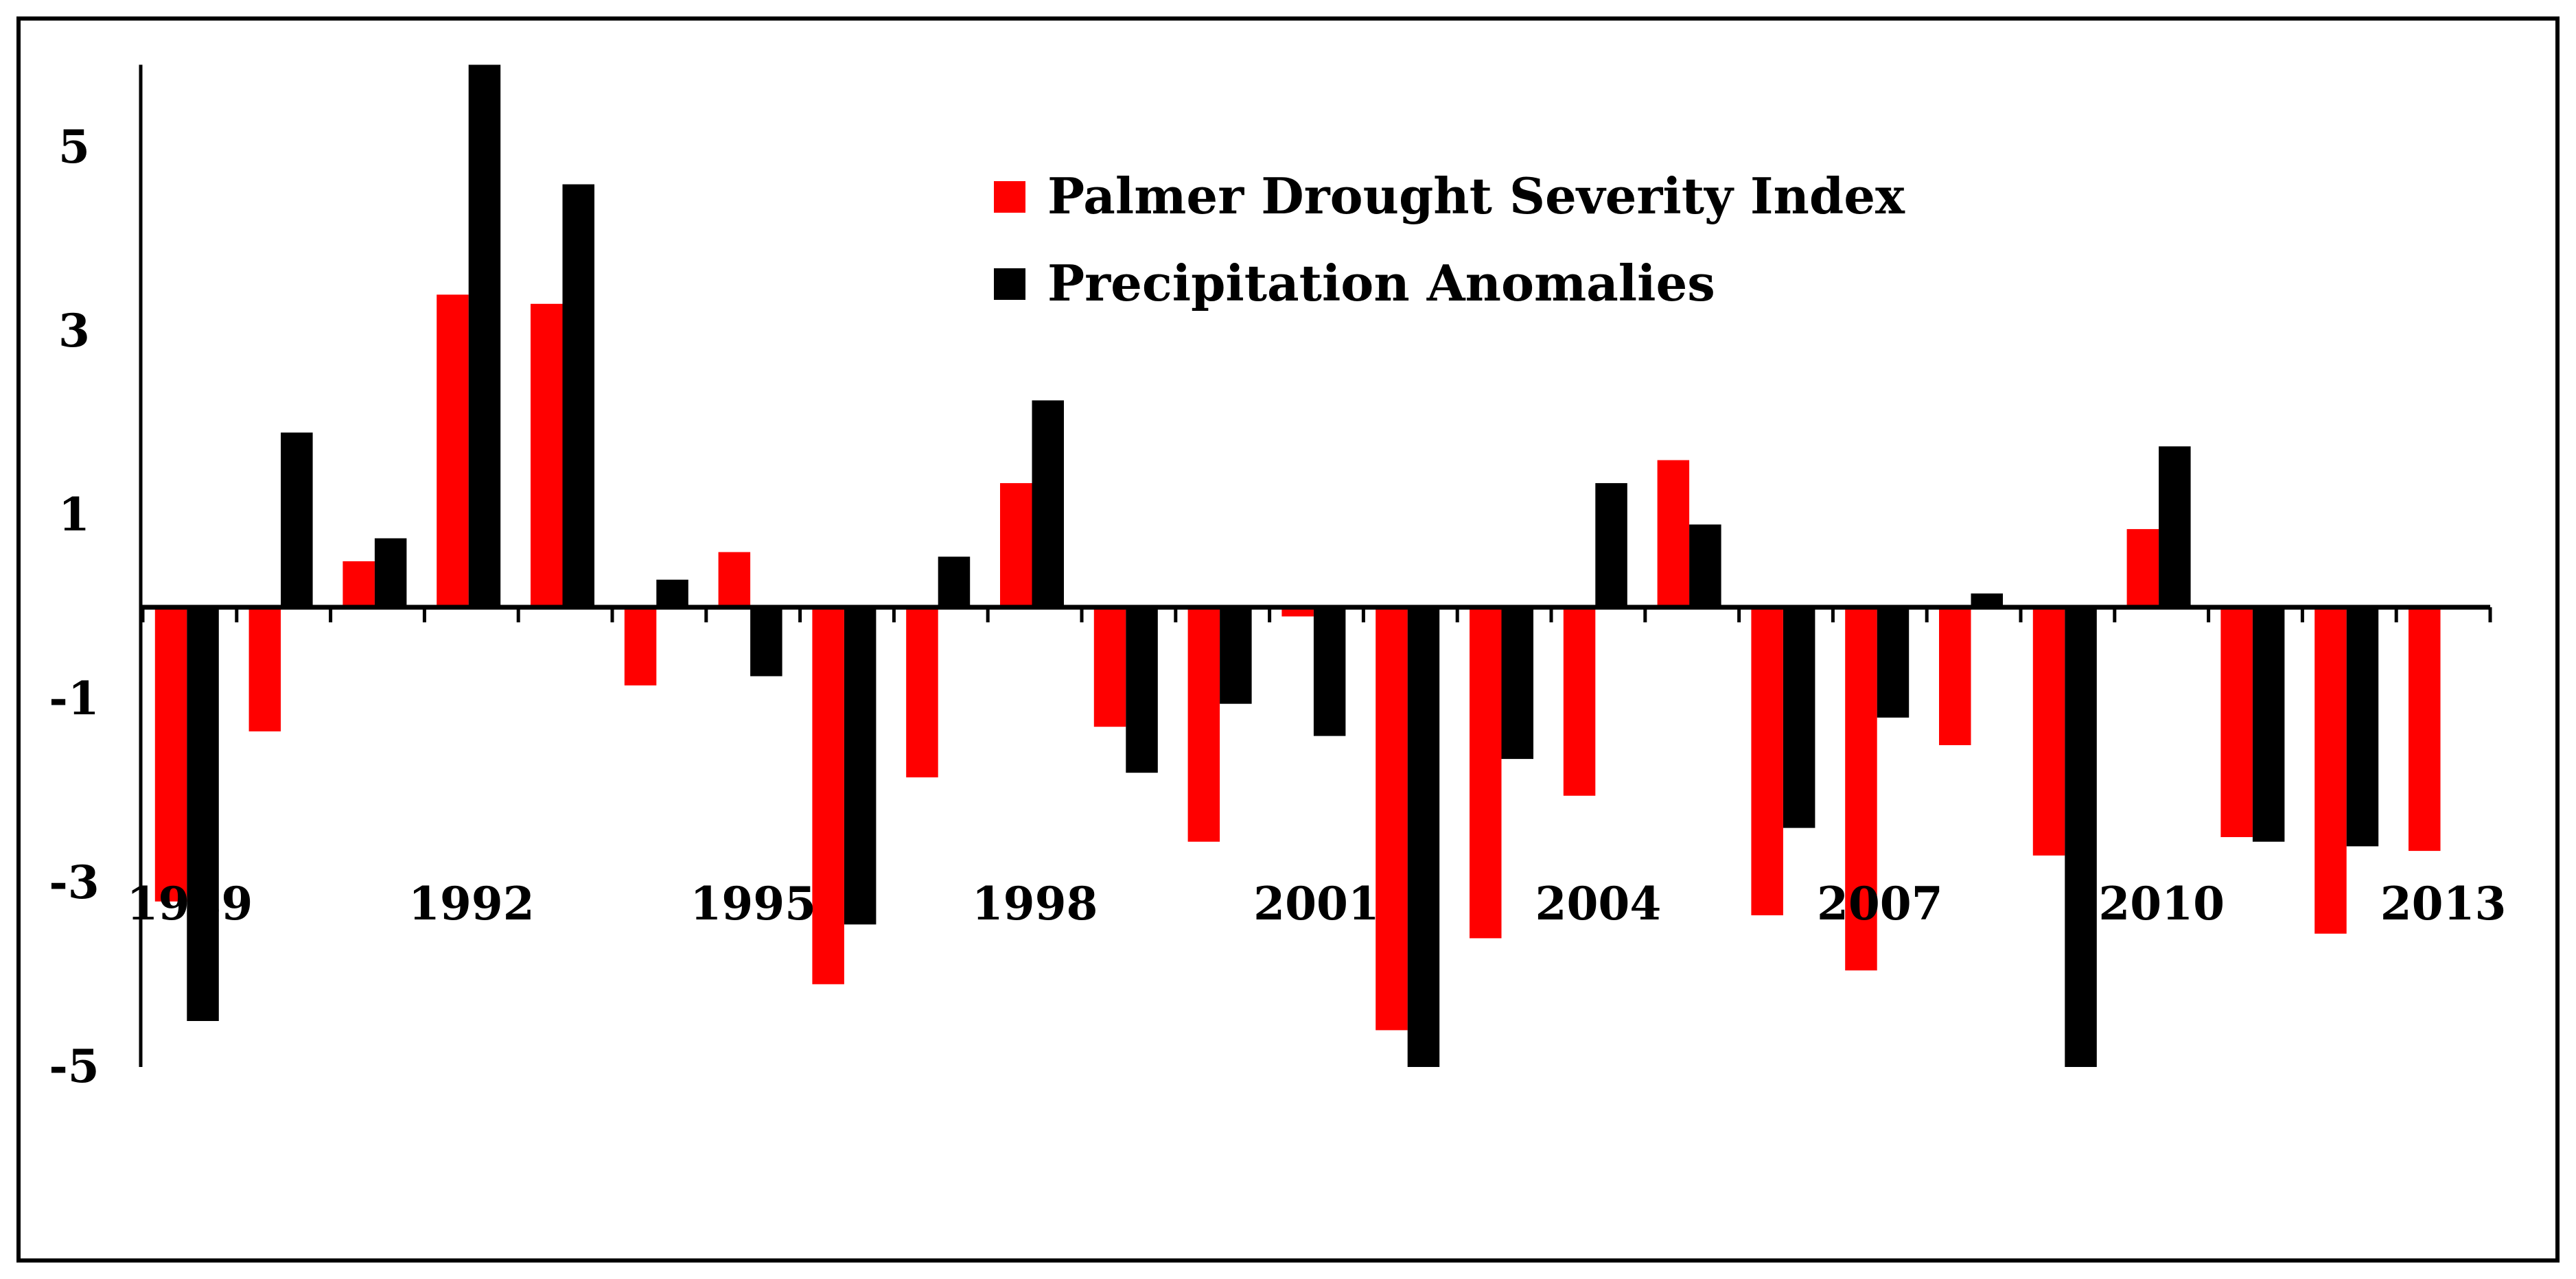 This screenshot has height=1279, width=2576. What do you see at coordinates (860, 766) in the screenshot?
I see `precip-bar-1996` at bounding box center [860, 766].